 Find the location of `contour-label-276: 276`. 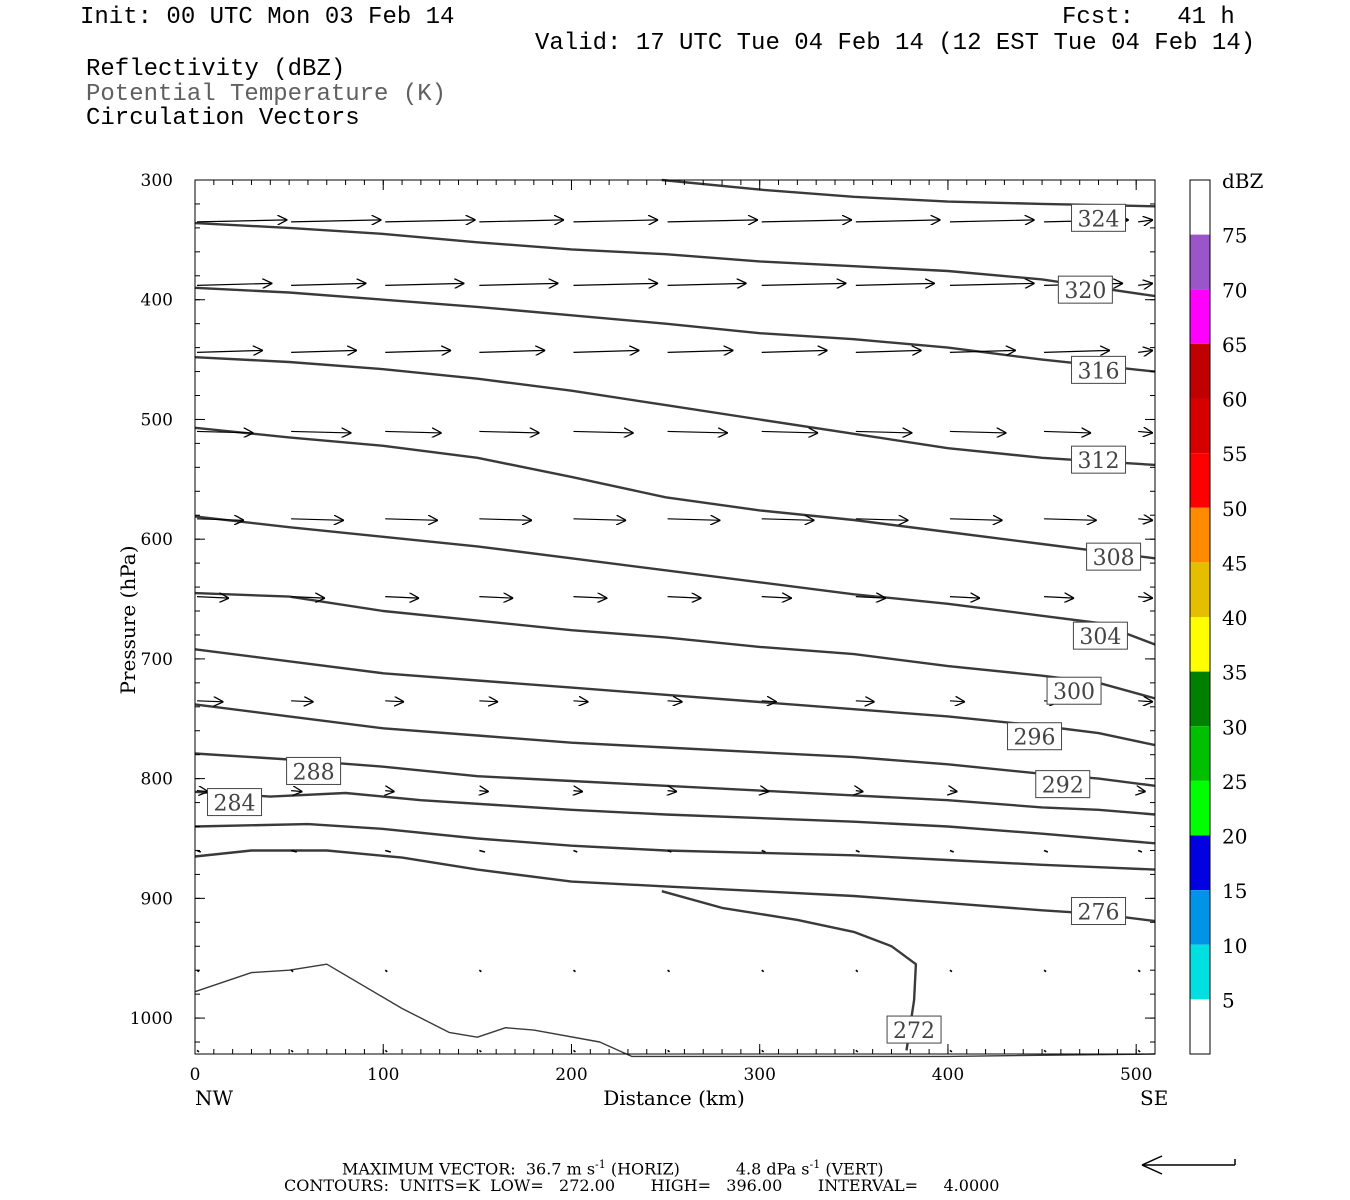

contour-label-276: 276 is located at coordinates (1099, 911).